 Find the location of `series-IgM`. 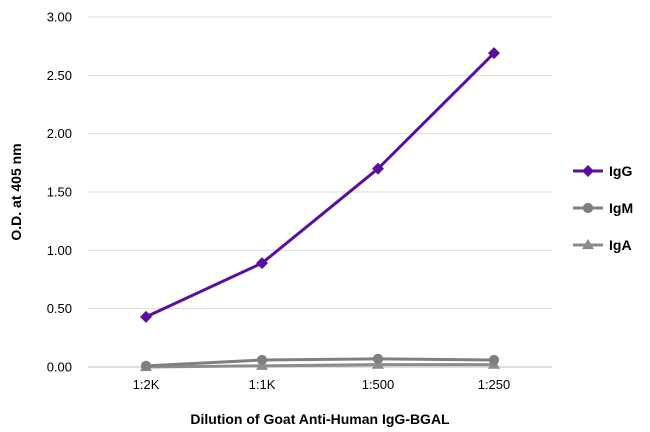

series-IgM is located at coordinates (320, 362).